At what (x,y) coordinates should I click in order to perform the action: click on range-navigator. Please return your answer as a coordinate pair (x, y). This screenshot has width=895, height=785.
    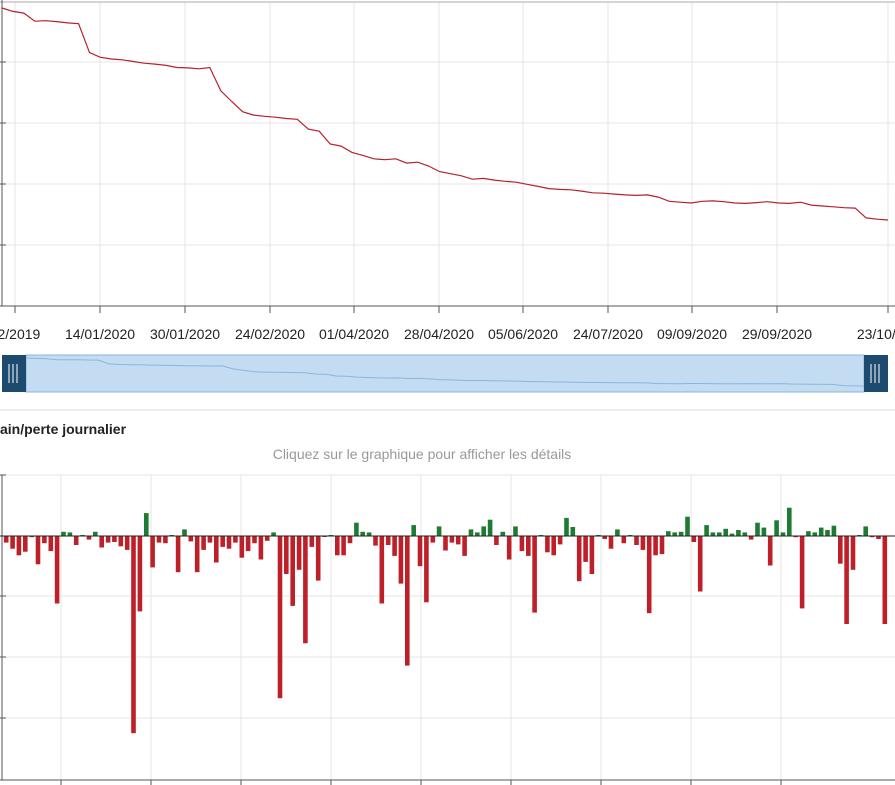
    Looking at the image, I should click on (445, 373).